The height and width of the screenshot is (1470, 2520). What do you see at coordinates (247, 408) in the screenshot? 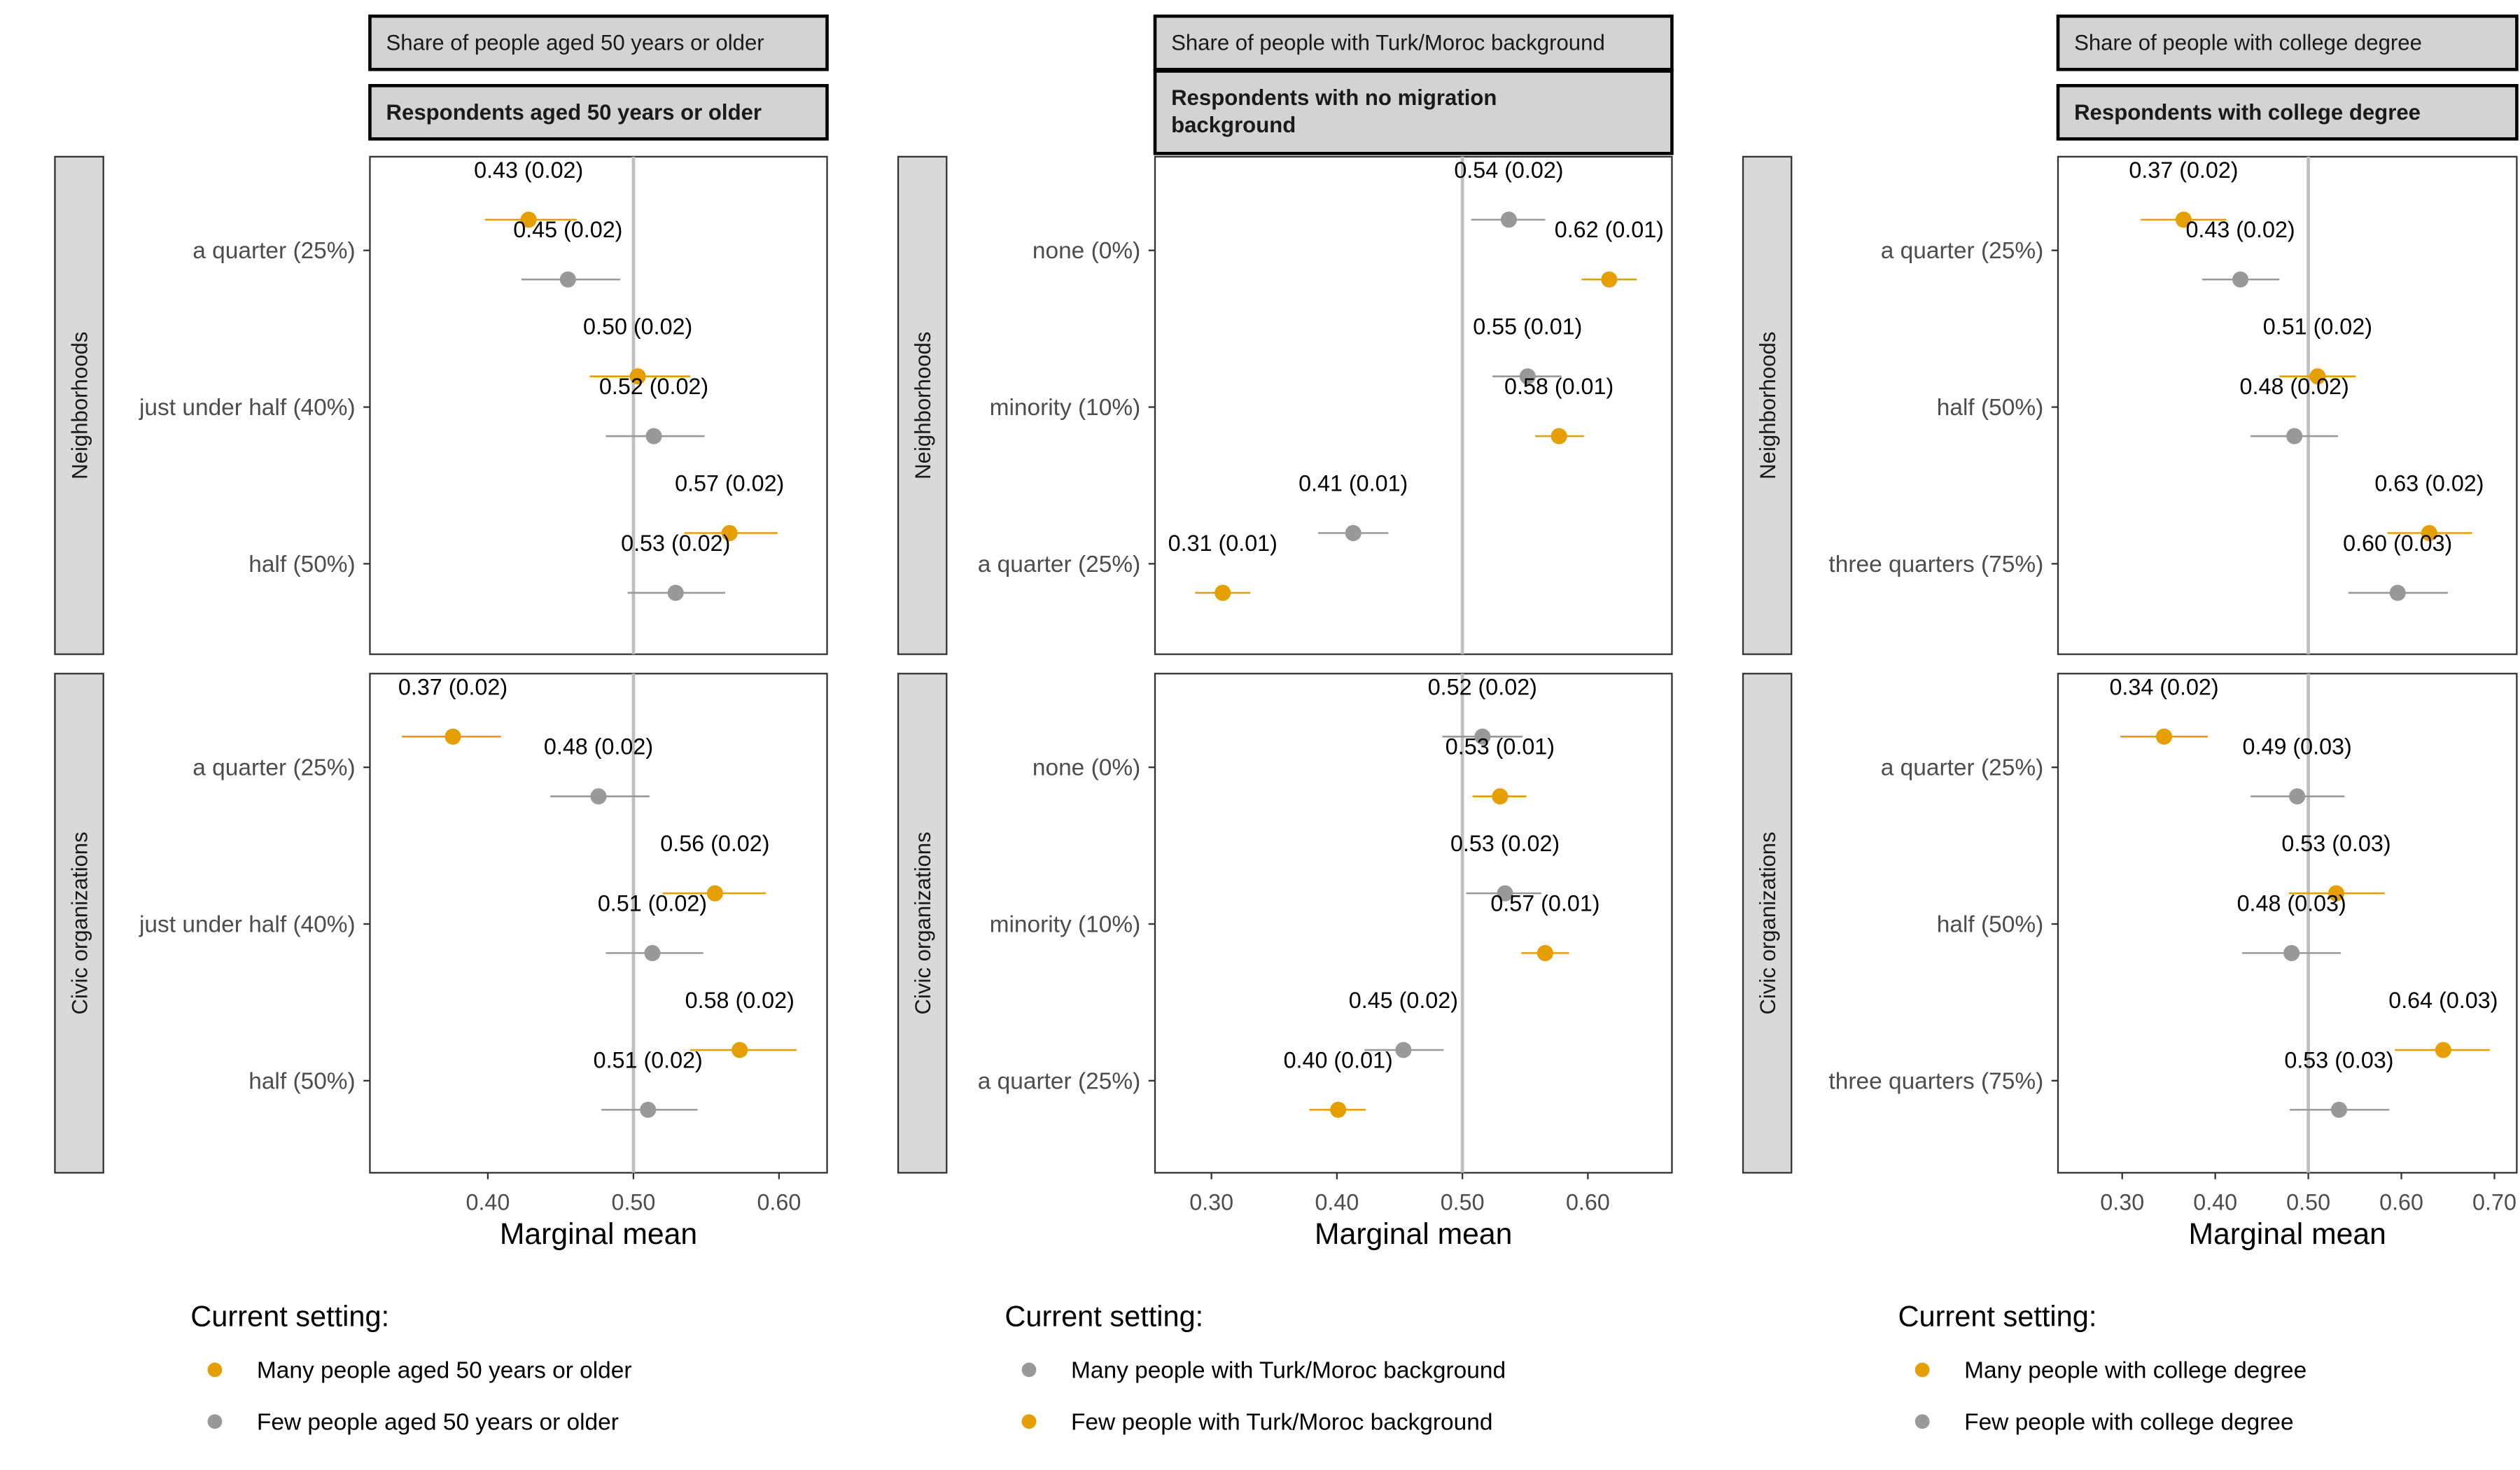
I see `y-tick-label: just under half (40%)` at bounding box center [247, 408].